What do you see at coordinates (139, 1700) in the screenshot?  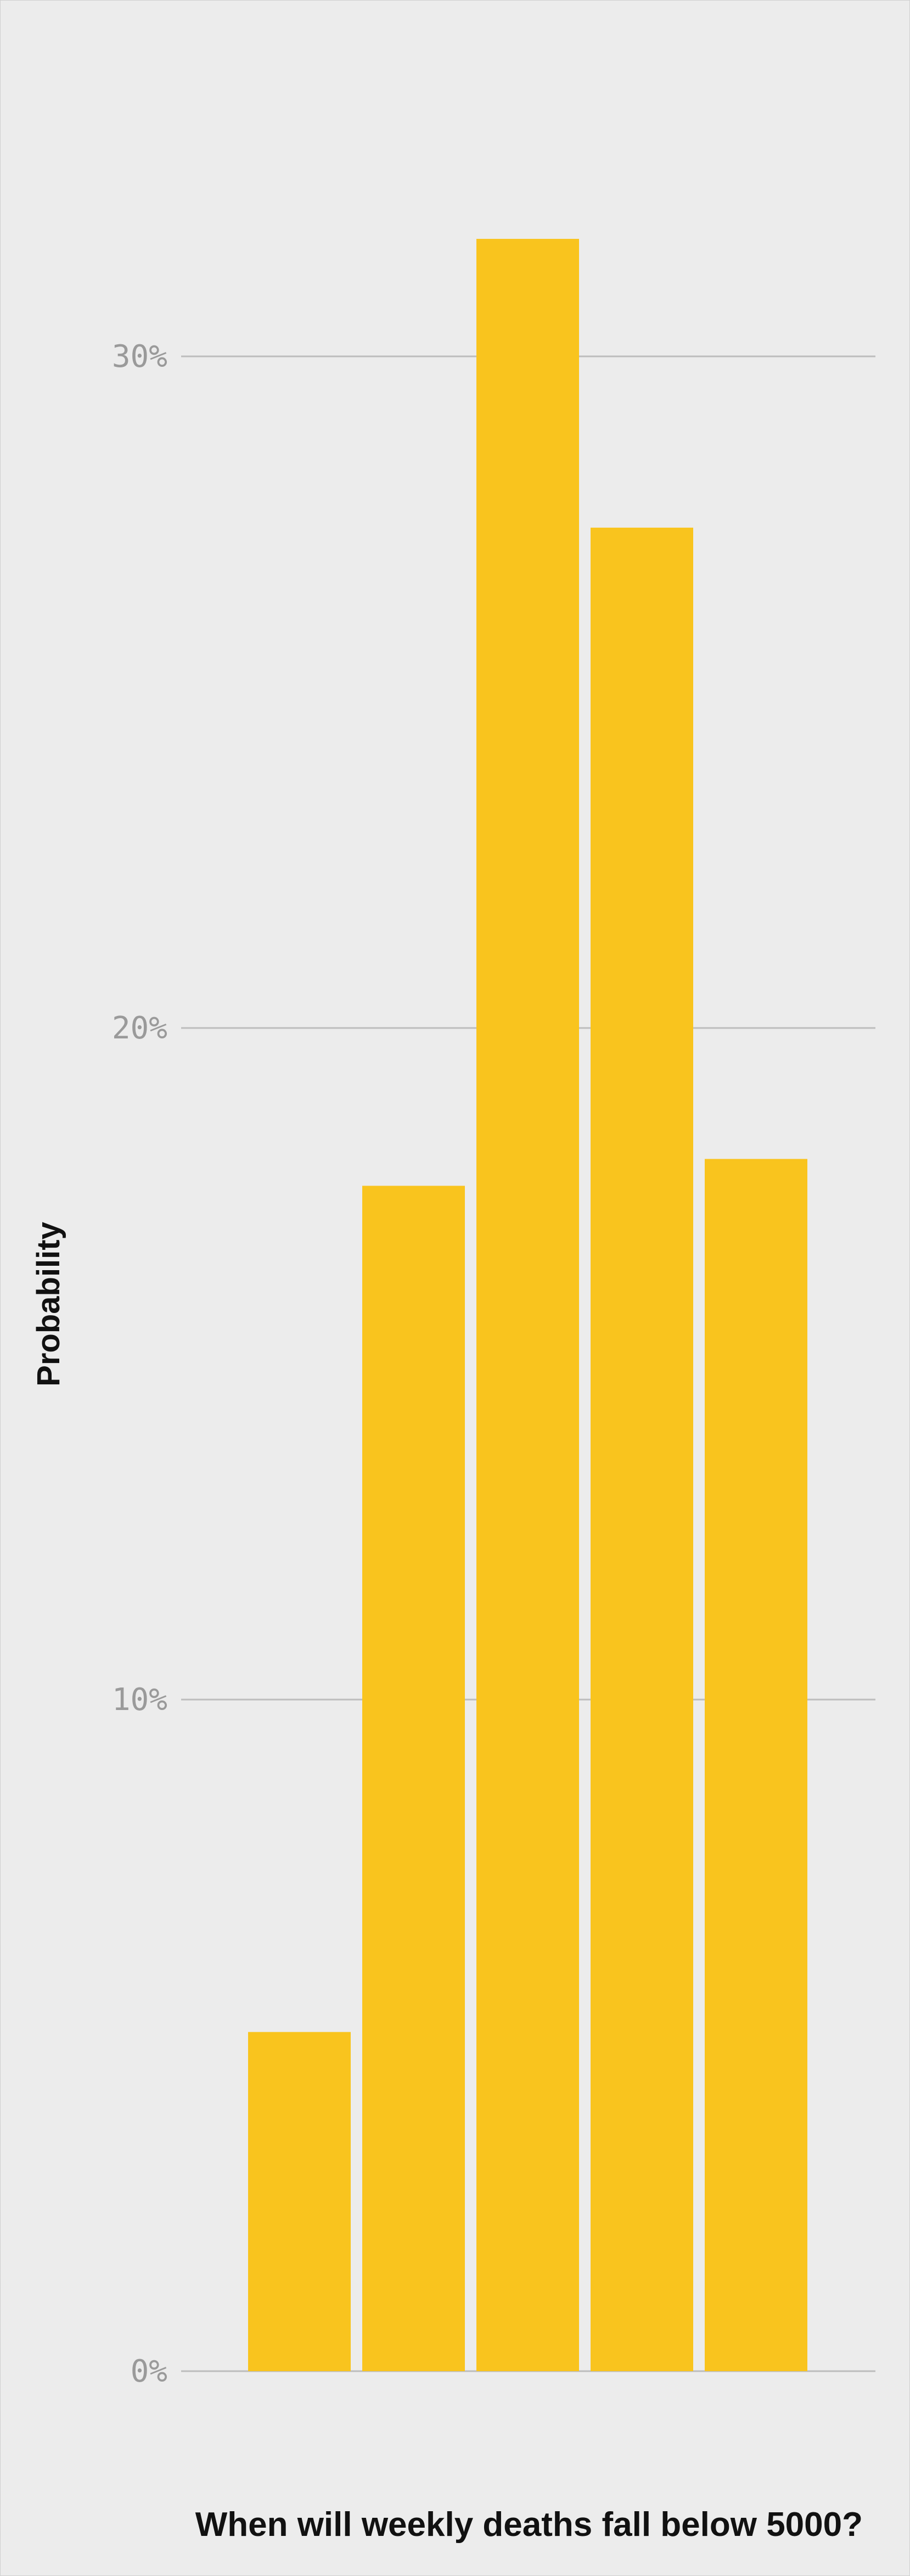 I see `y-tick-label: 10%` at bounding box center [139, 1700].